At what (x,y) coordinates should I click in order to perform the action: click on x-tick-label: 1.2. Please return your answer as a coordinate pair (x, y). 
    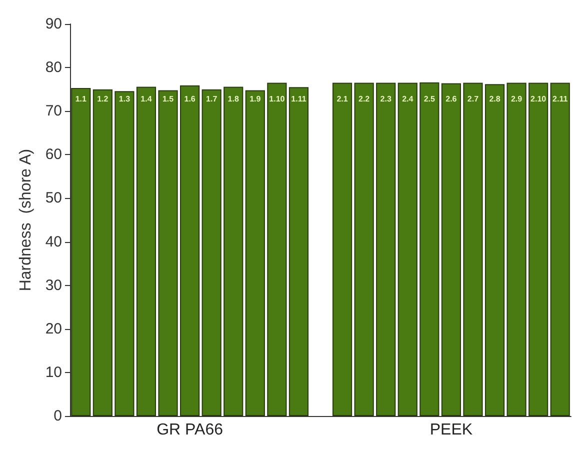
    Looking at the image, I should click on (103, 99).